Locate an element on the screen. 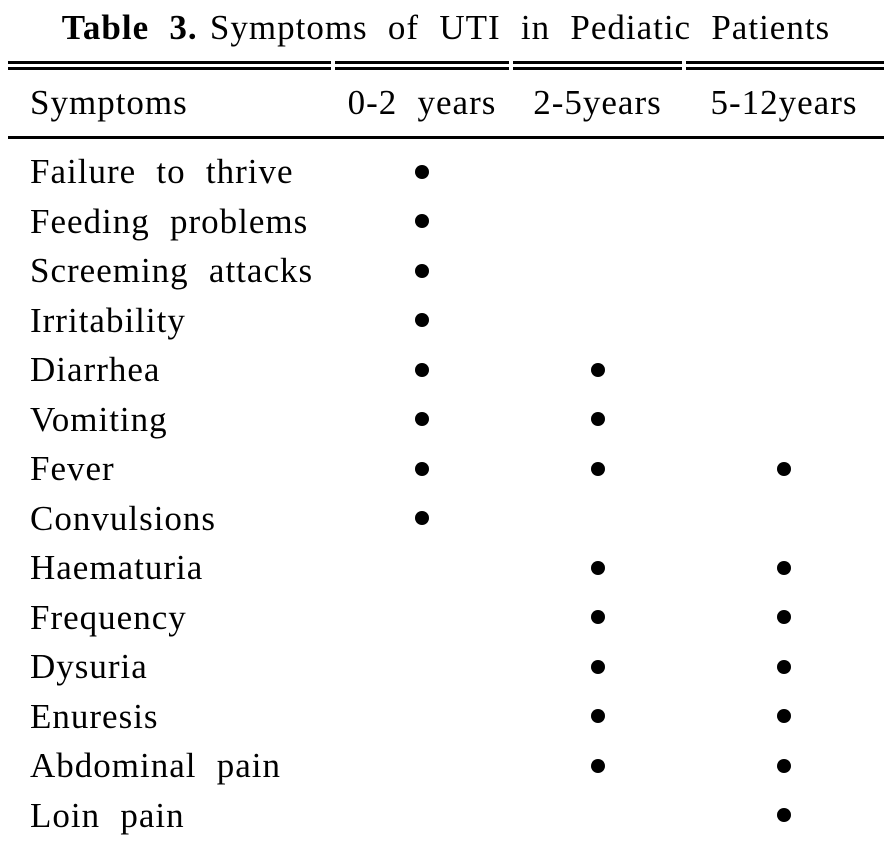 This screenshot has height=844, width=892. table-row: Fever is located at coordinates (446, 469).